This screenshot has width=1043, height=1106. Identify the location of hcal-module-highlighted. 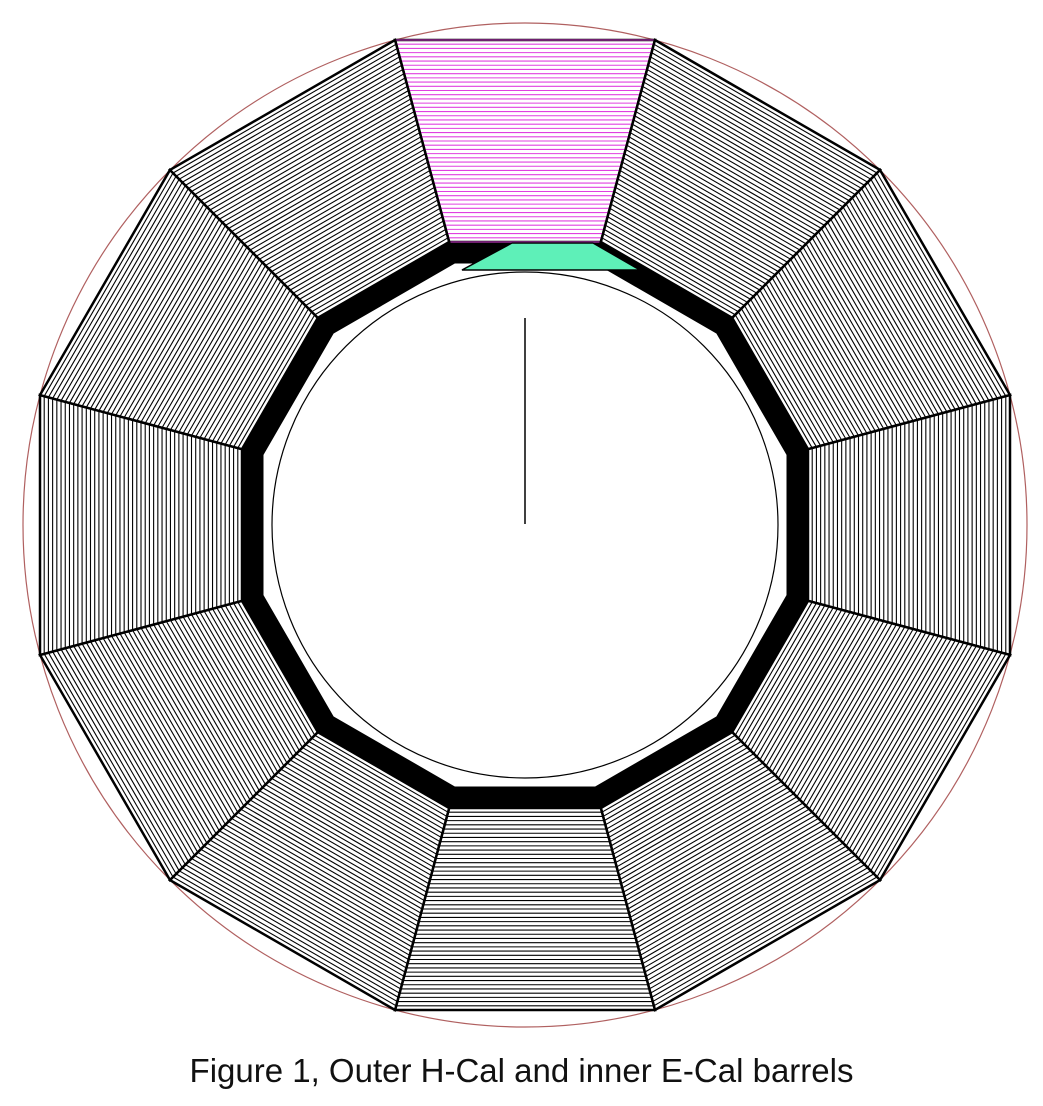
(525, 141).